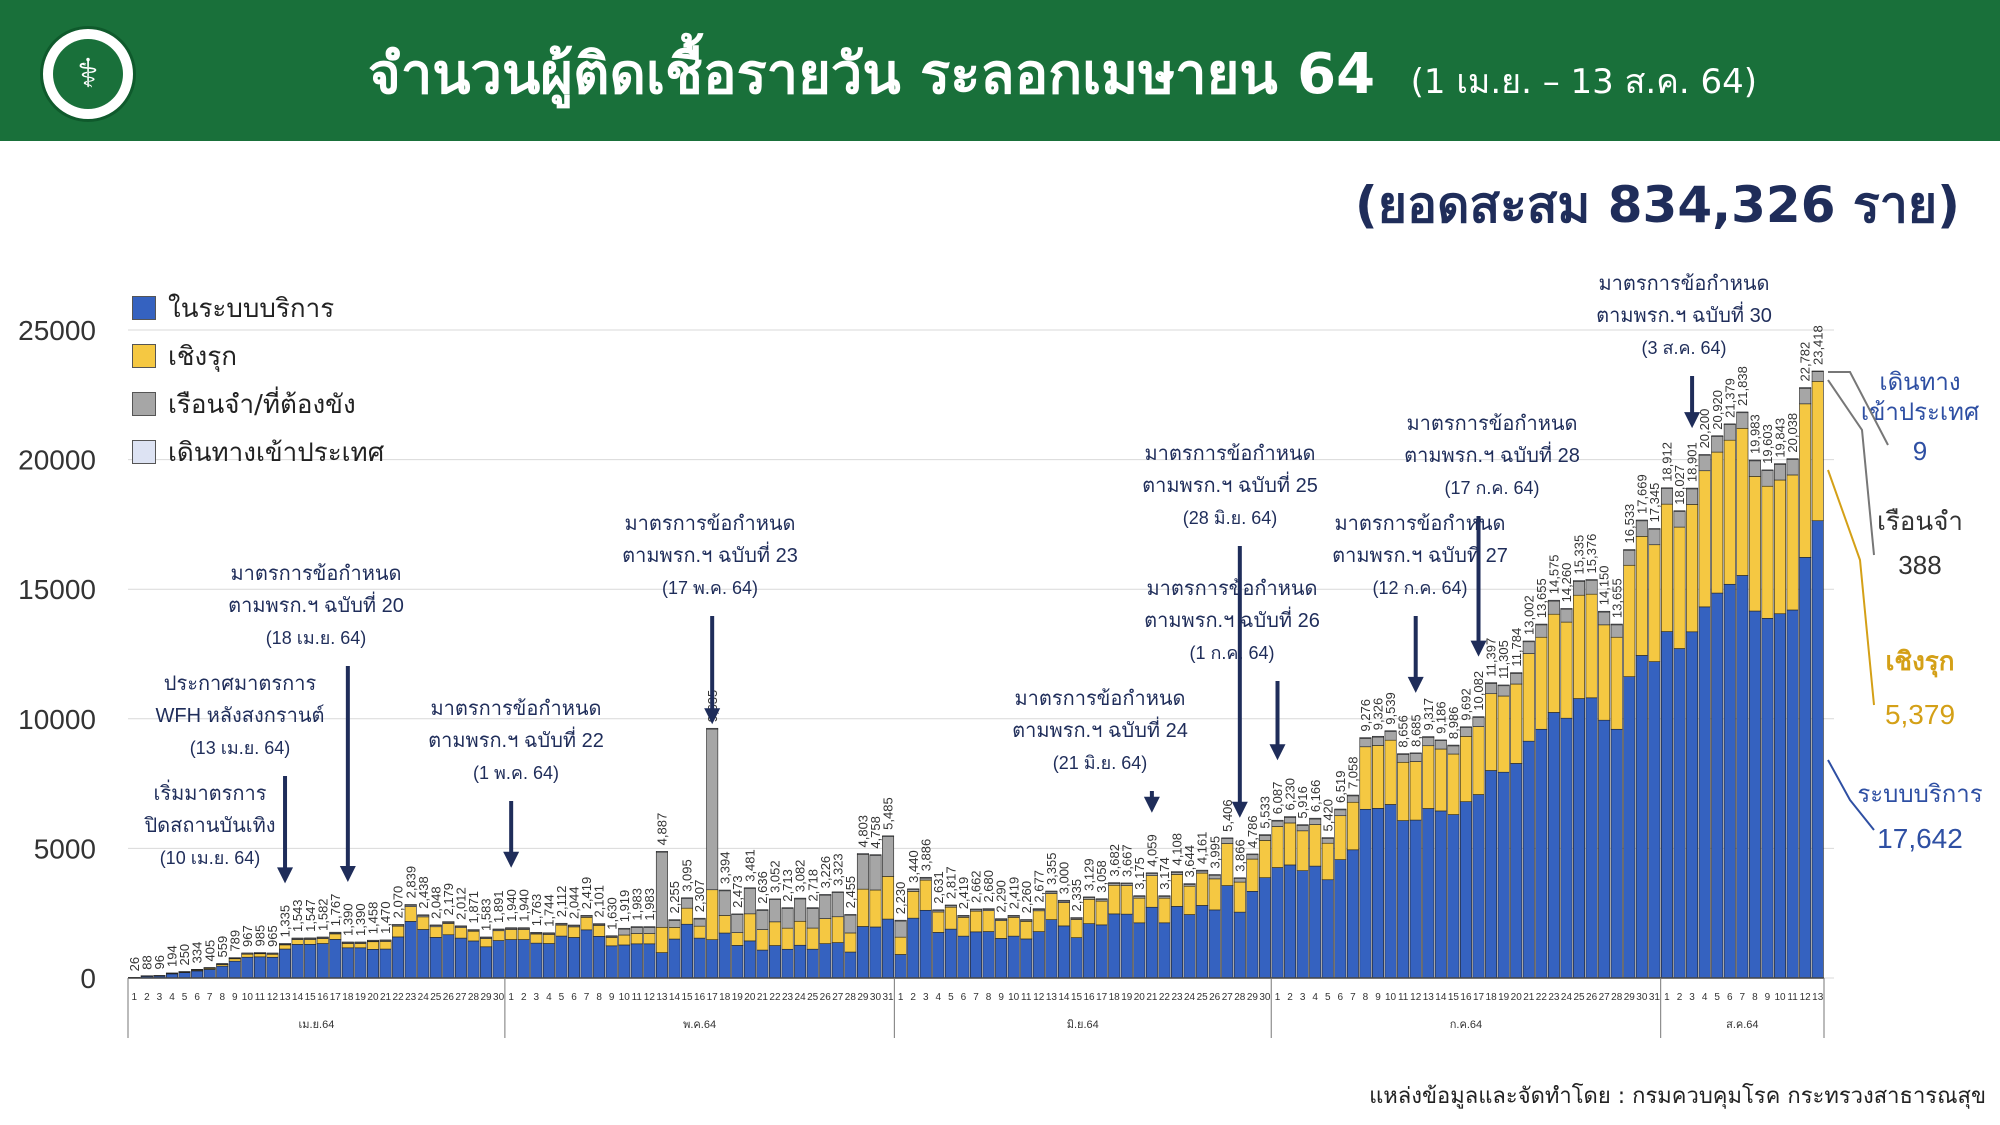  Describe the element at coordinates (88, 74) in the screenshot. I see `emblem-inner: ⚕` at that location.